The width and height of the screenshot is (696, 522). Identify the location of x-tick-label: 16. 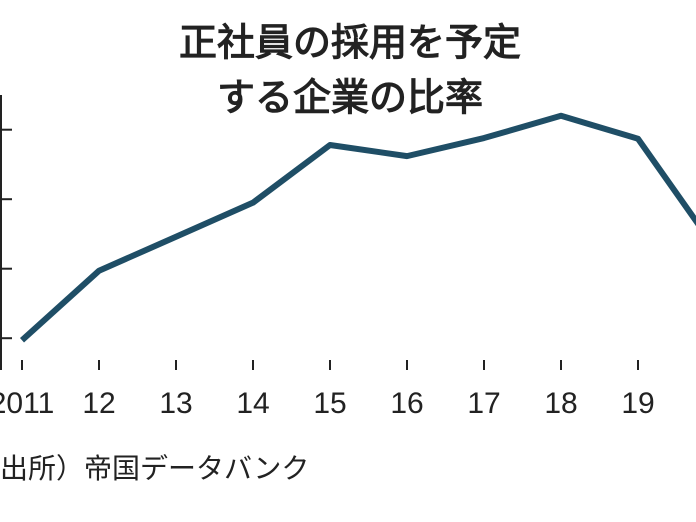
(406, 403).